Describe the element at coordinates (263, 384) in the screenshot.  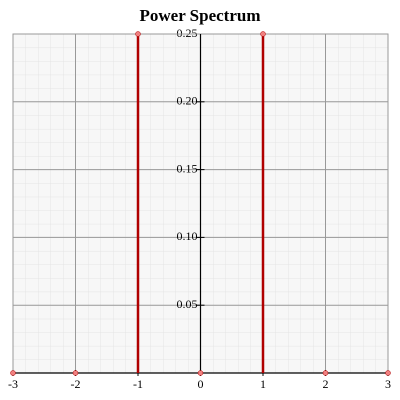
I see `x-tick-label: 1` at that location.